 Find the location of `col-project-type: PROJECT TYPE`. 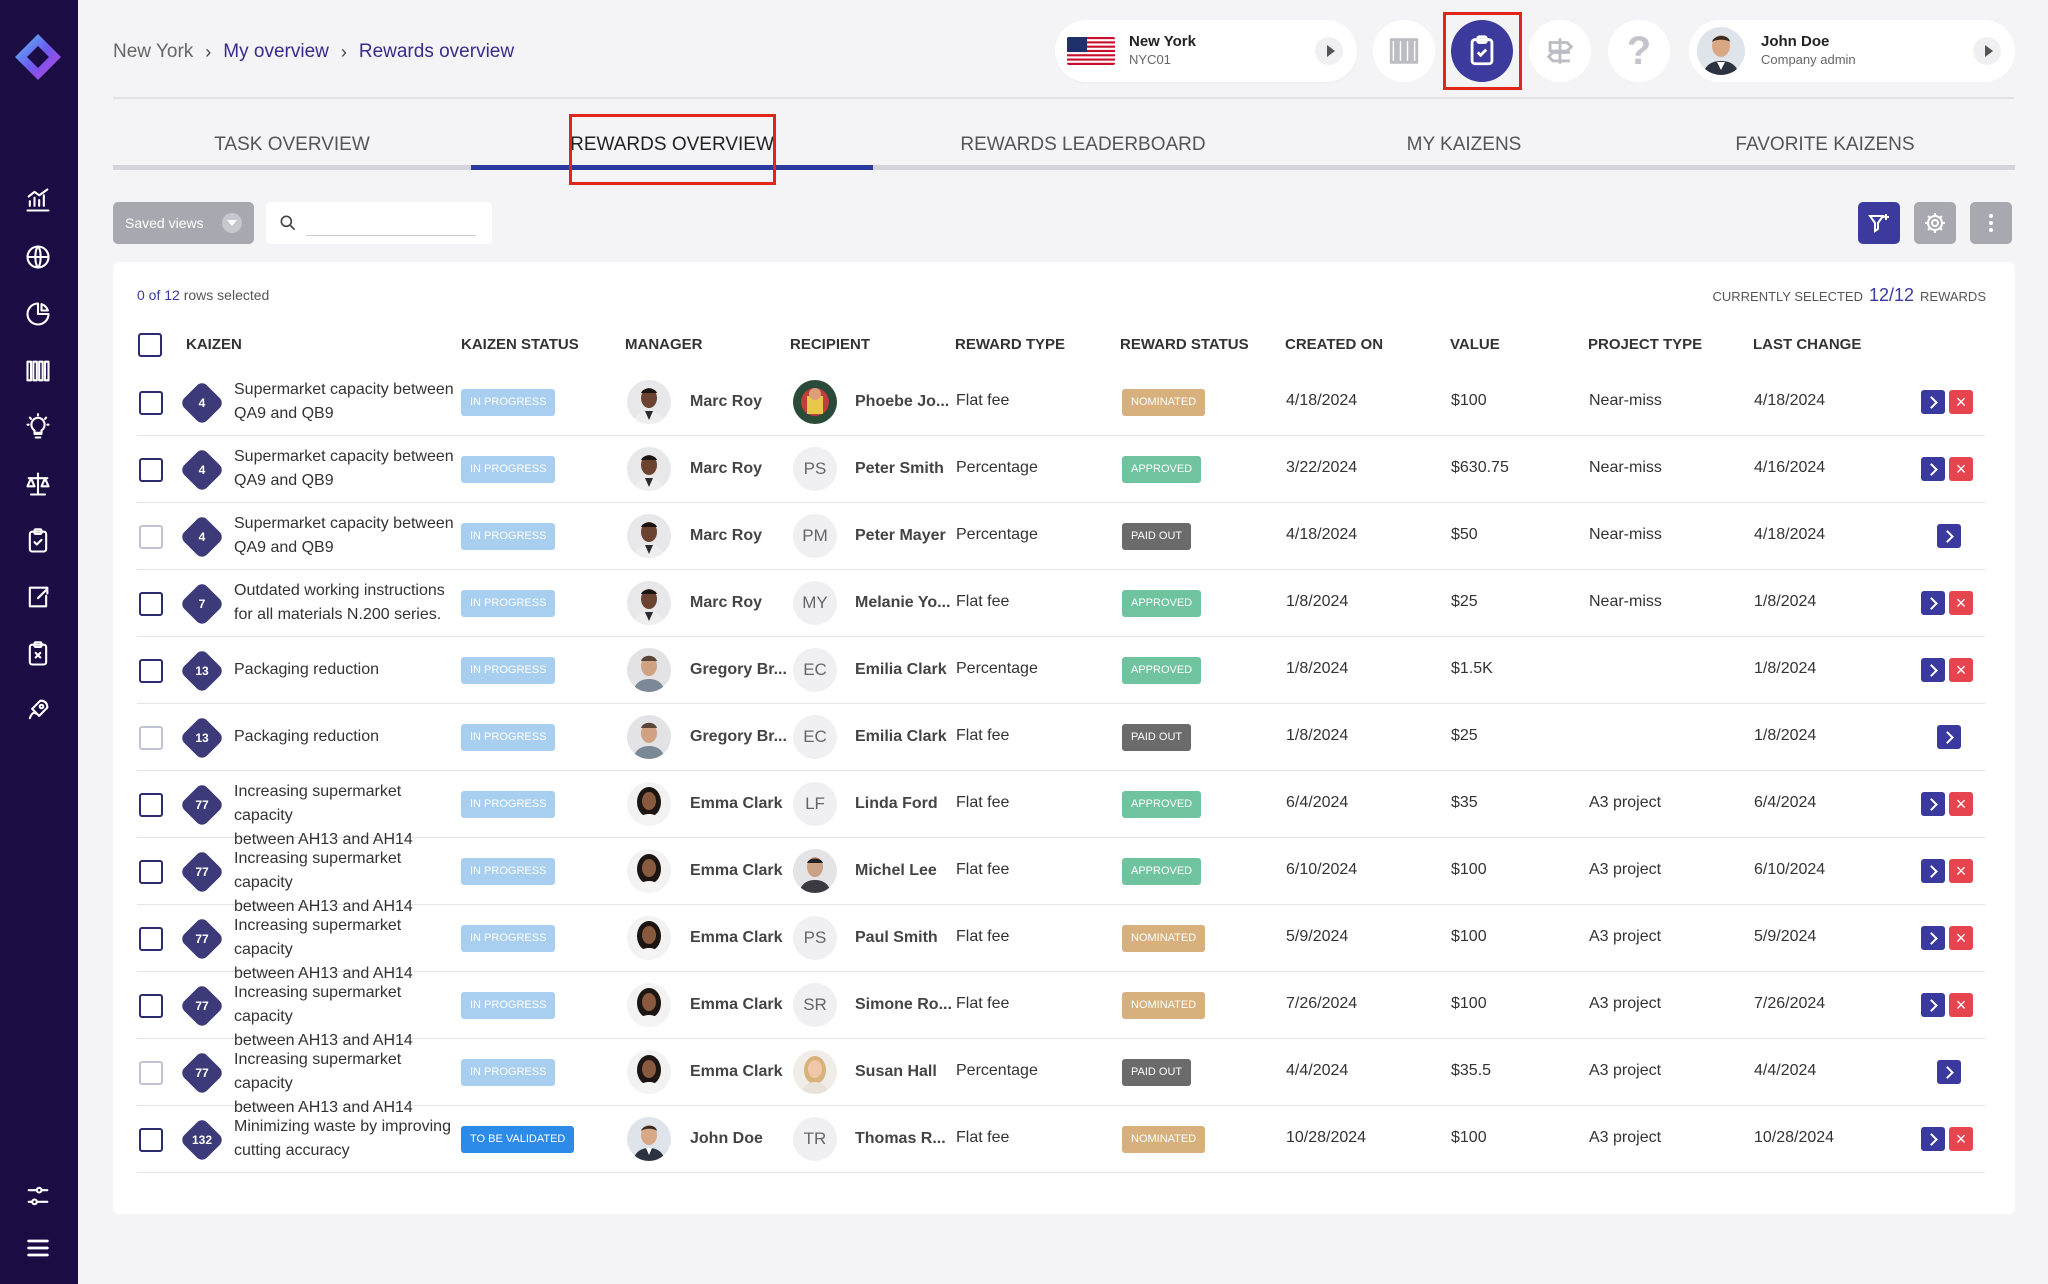

col-project-type: PROJECT TYPE is located at coordinates (1645, 344).